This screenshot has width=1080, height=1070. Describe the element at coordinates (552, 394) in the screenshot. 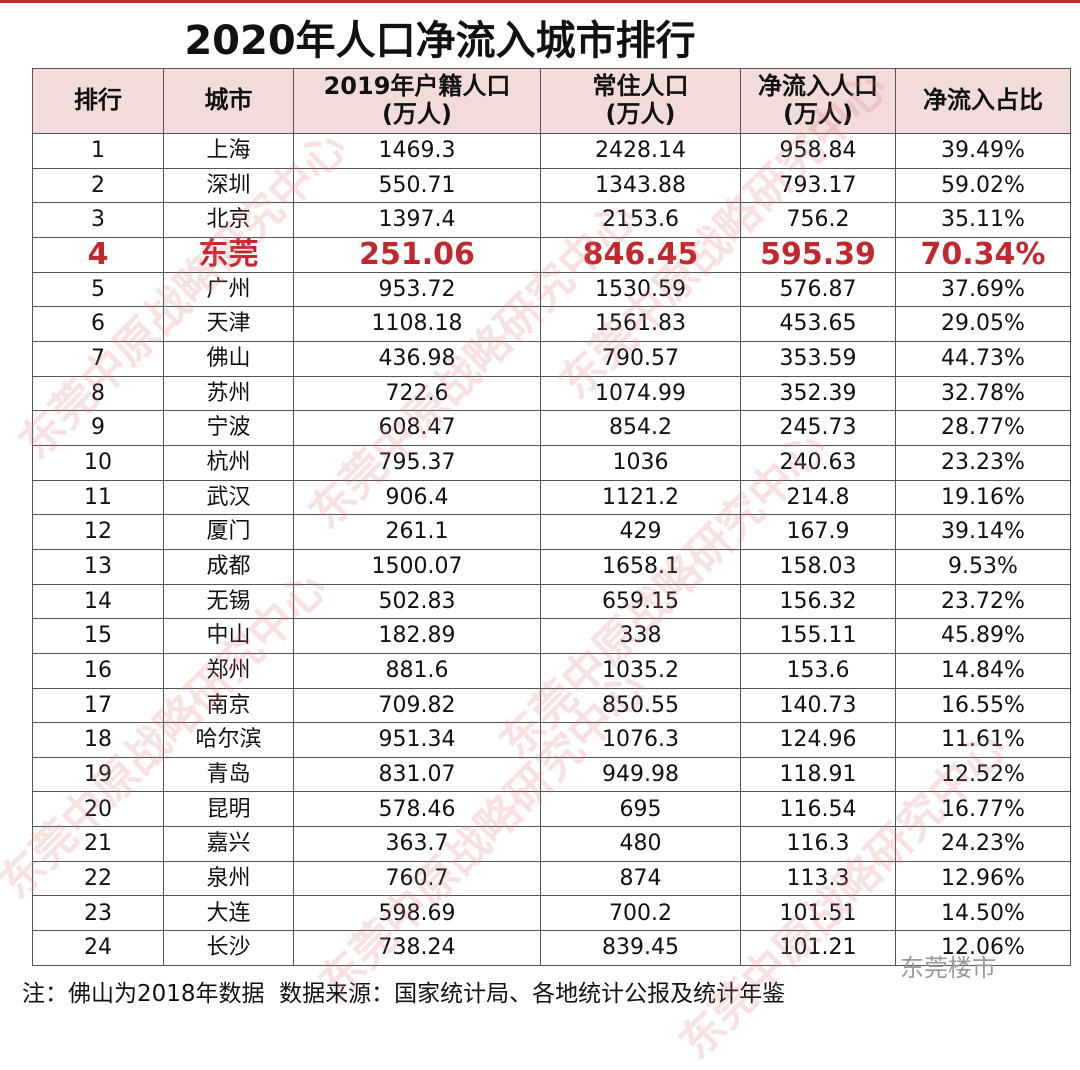

I see `table-row: 8 苏州 722.6 1074.99 352.39 32.78%` at that location.